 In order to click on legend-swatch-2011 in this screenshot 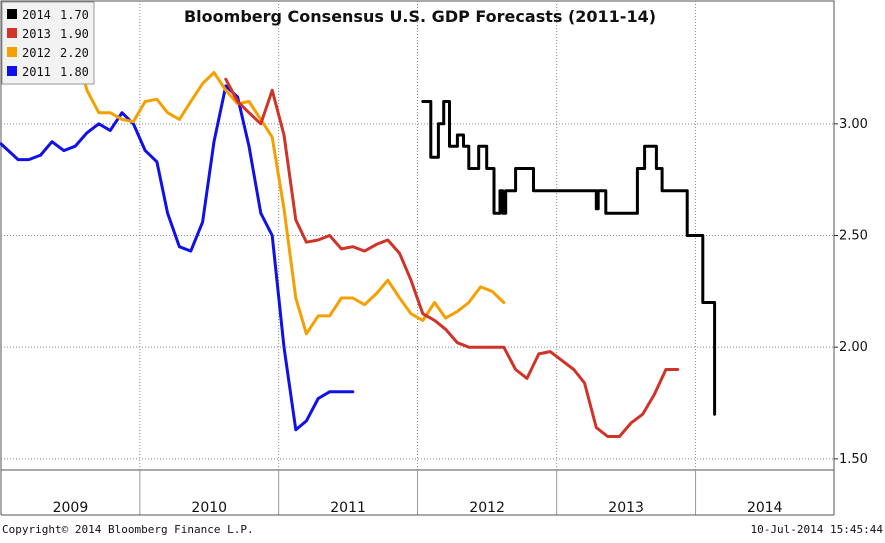, I will do `click(12, 71)`.